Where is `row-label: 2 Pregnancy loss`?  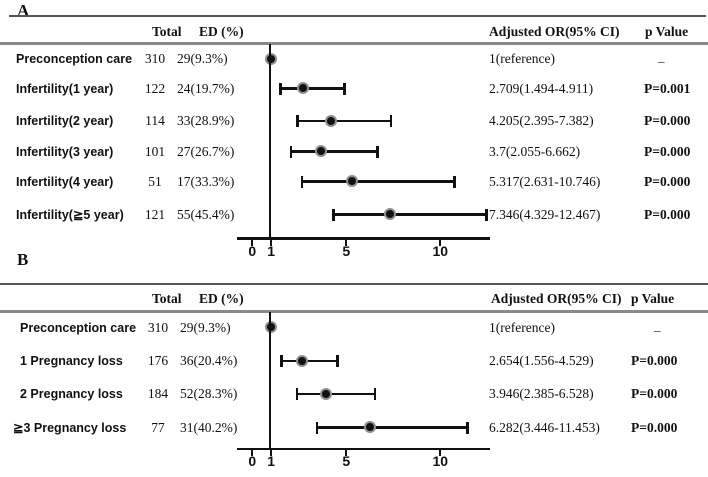 row-label: 2 Pregnancy loss is located at coordinates (71, 394).